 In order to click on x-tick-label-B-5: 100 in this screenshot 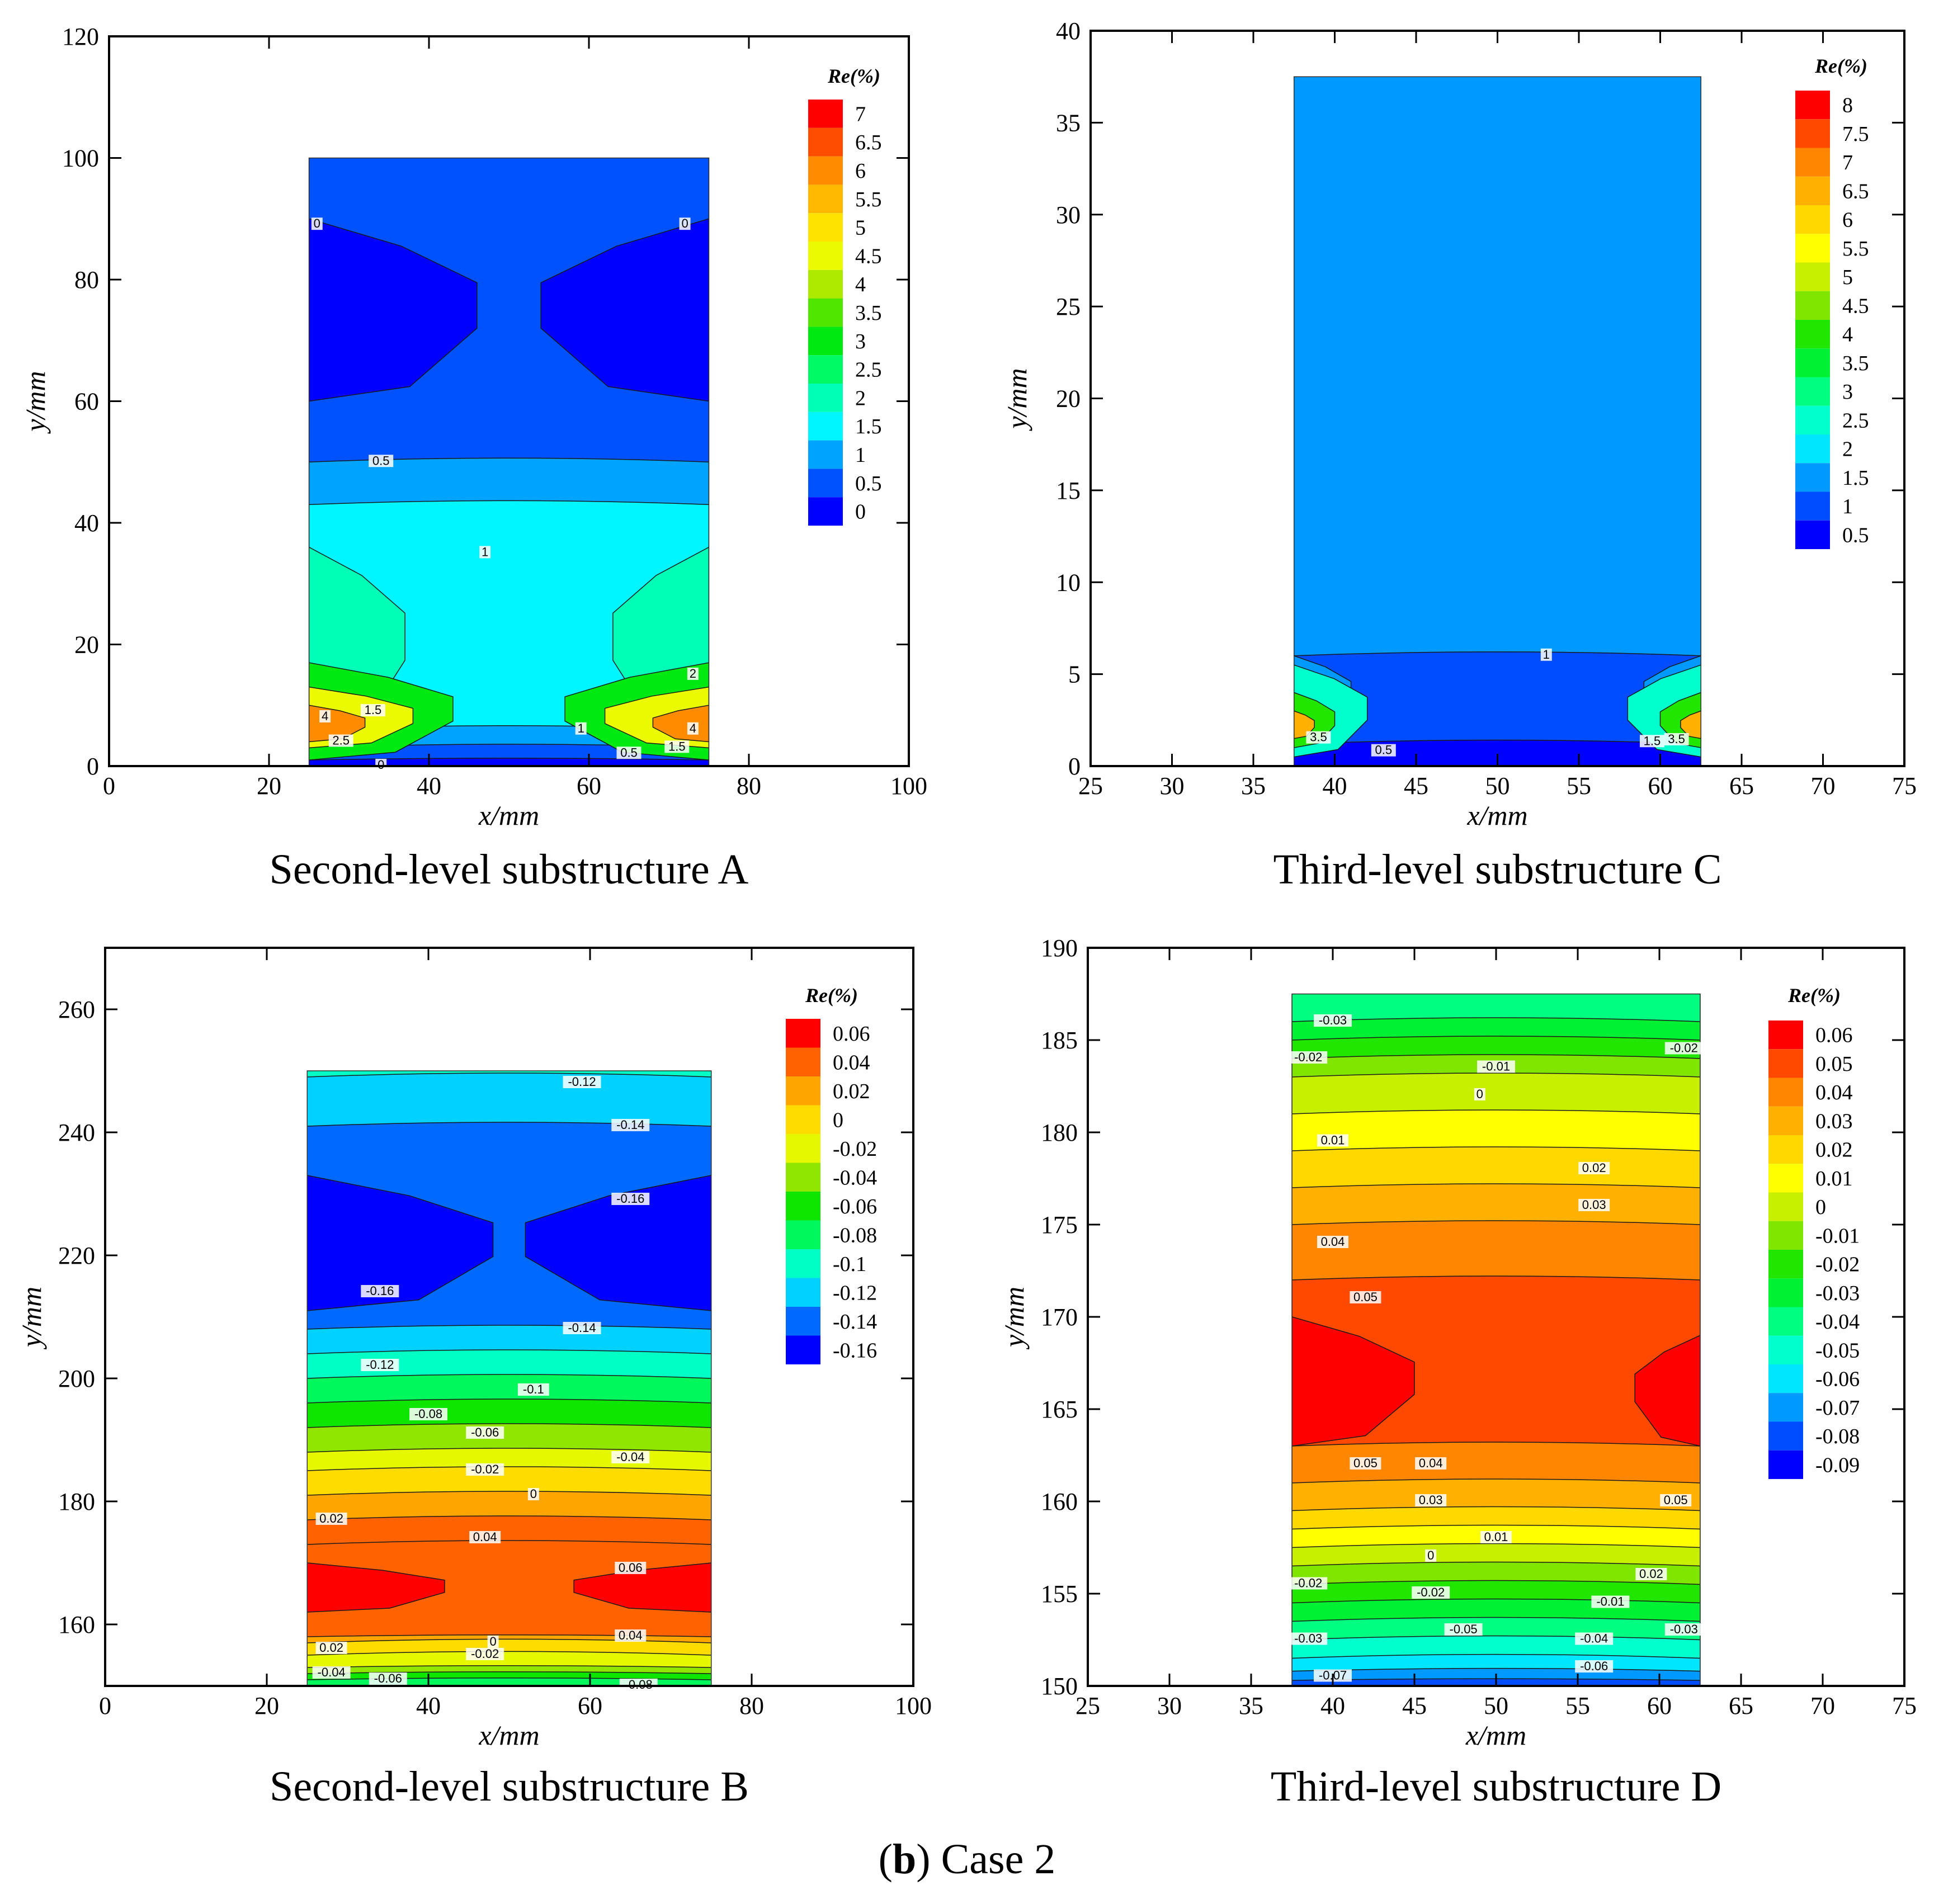, I will do `click(913, 1705)`.